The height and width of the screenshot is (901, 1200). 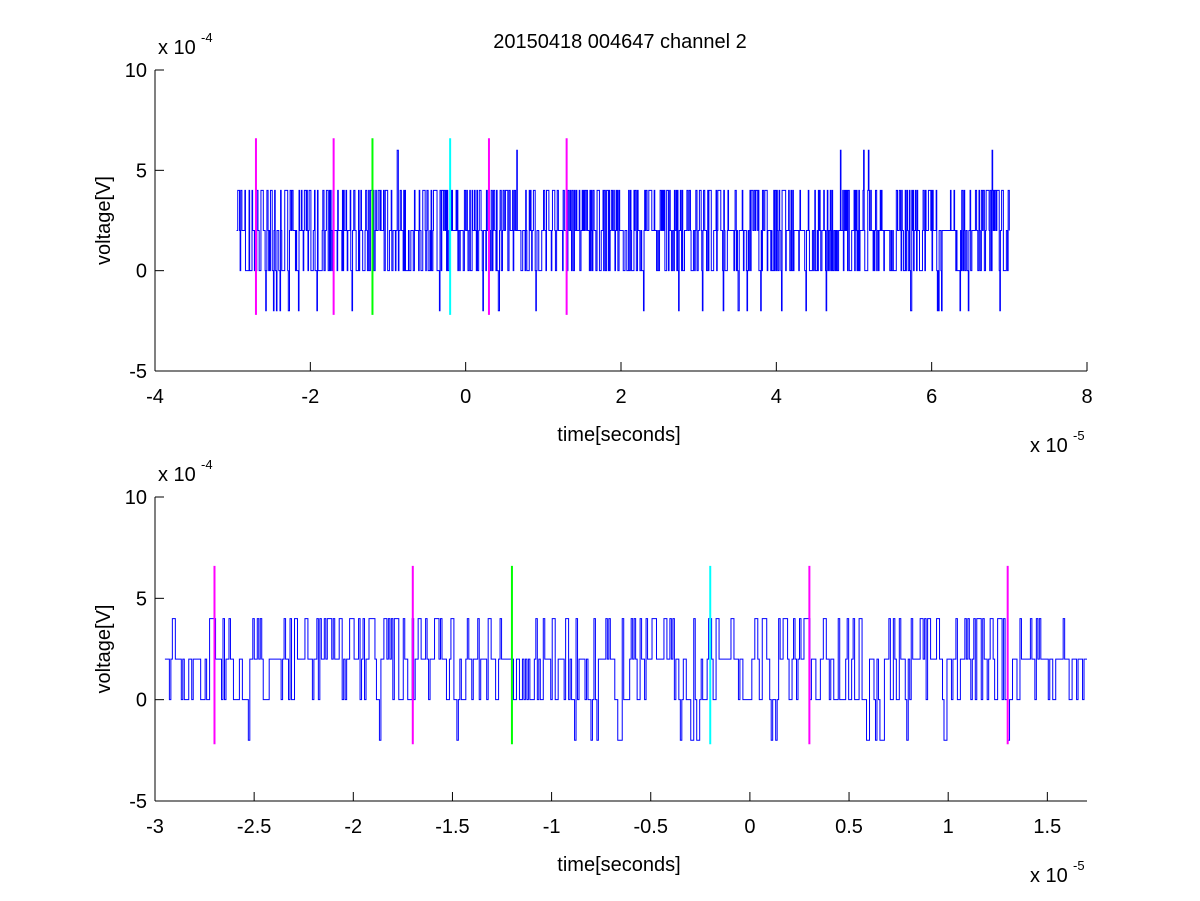 I want to click on x-tick-label: -2.5, so click(x=254, y=827).